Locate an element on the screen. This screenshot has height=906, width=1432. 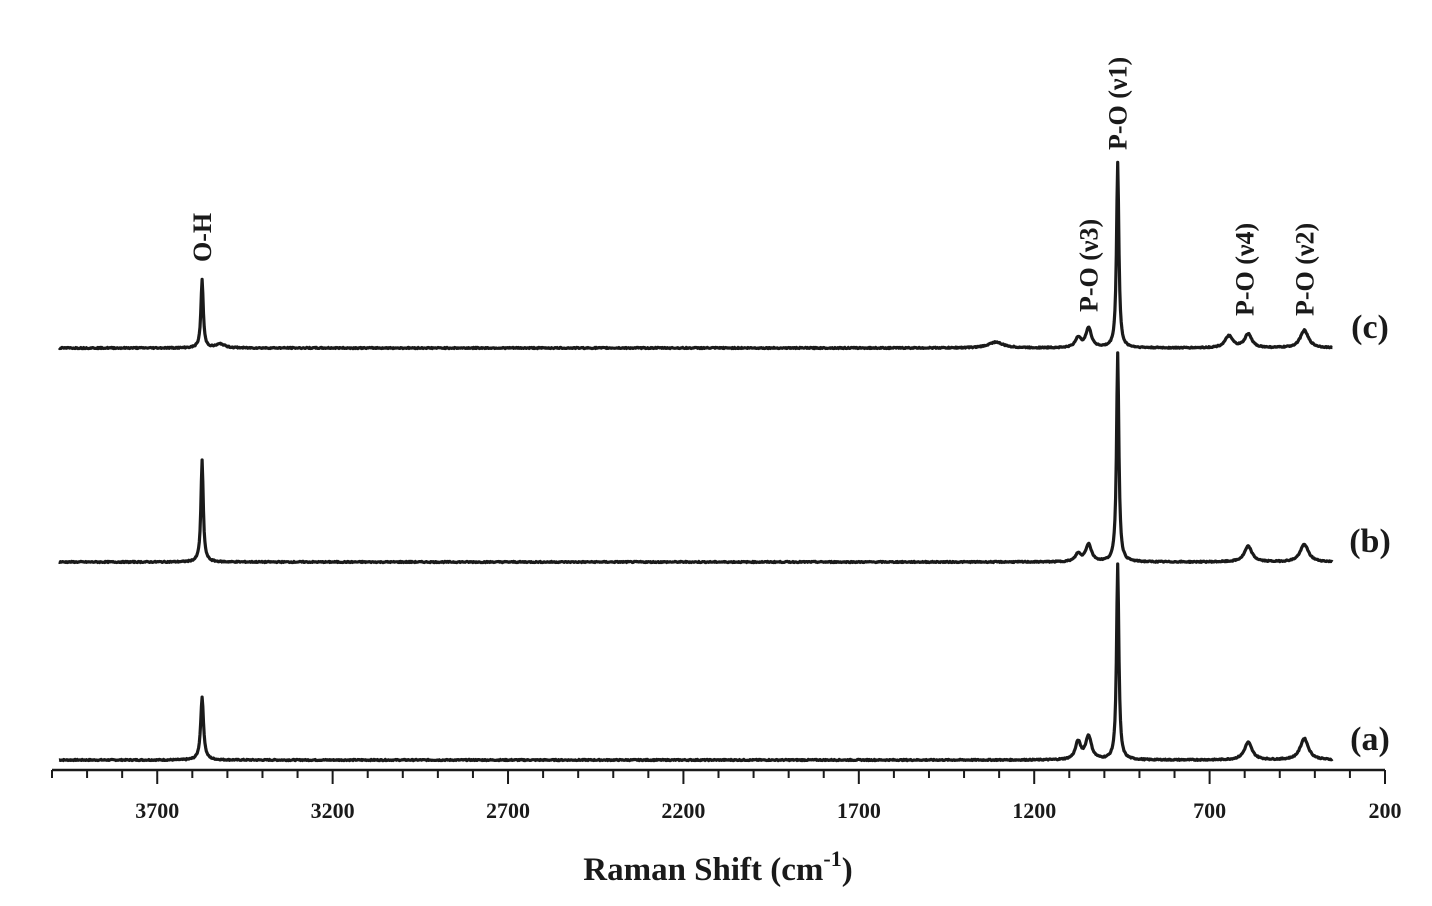
series-label-a: (a) is located at coordinates (1370, 739).